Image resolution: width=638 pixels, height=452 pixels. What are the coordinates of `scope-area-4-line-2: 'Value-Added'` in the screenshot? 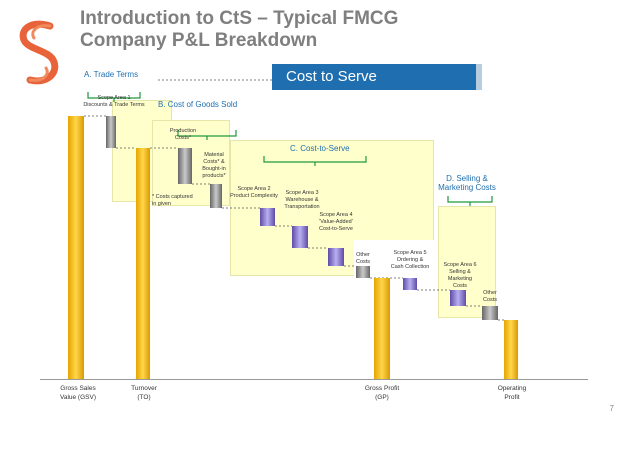 It's located at (336, 222).